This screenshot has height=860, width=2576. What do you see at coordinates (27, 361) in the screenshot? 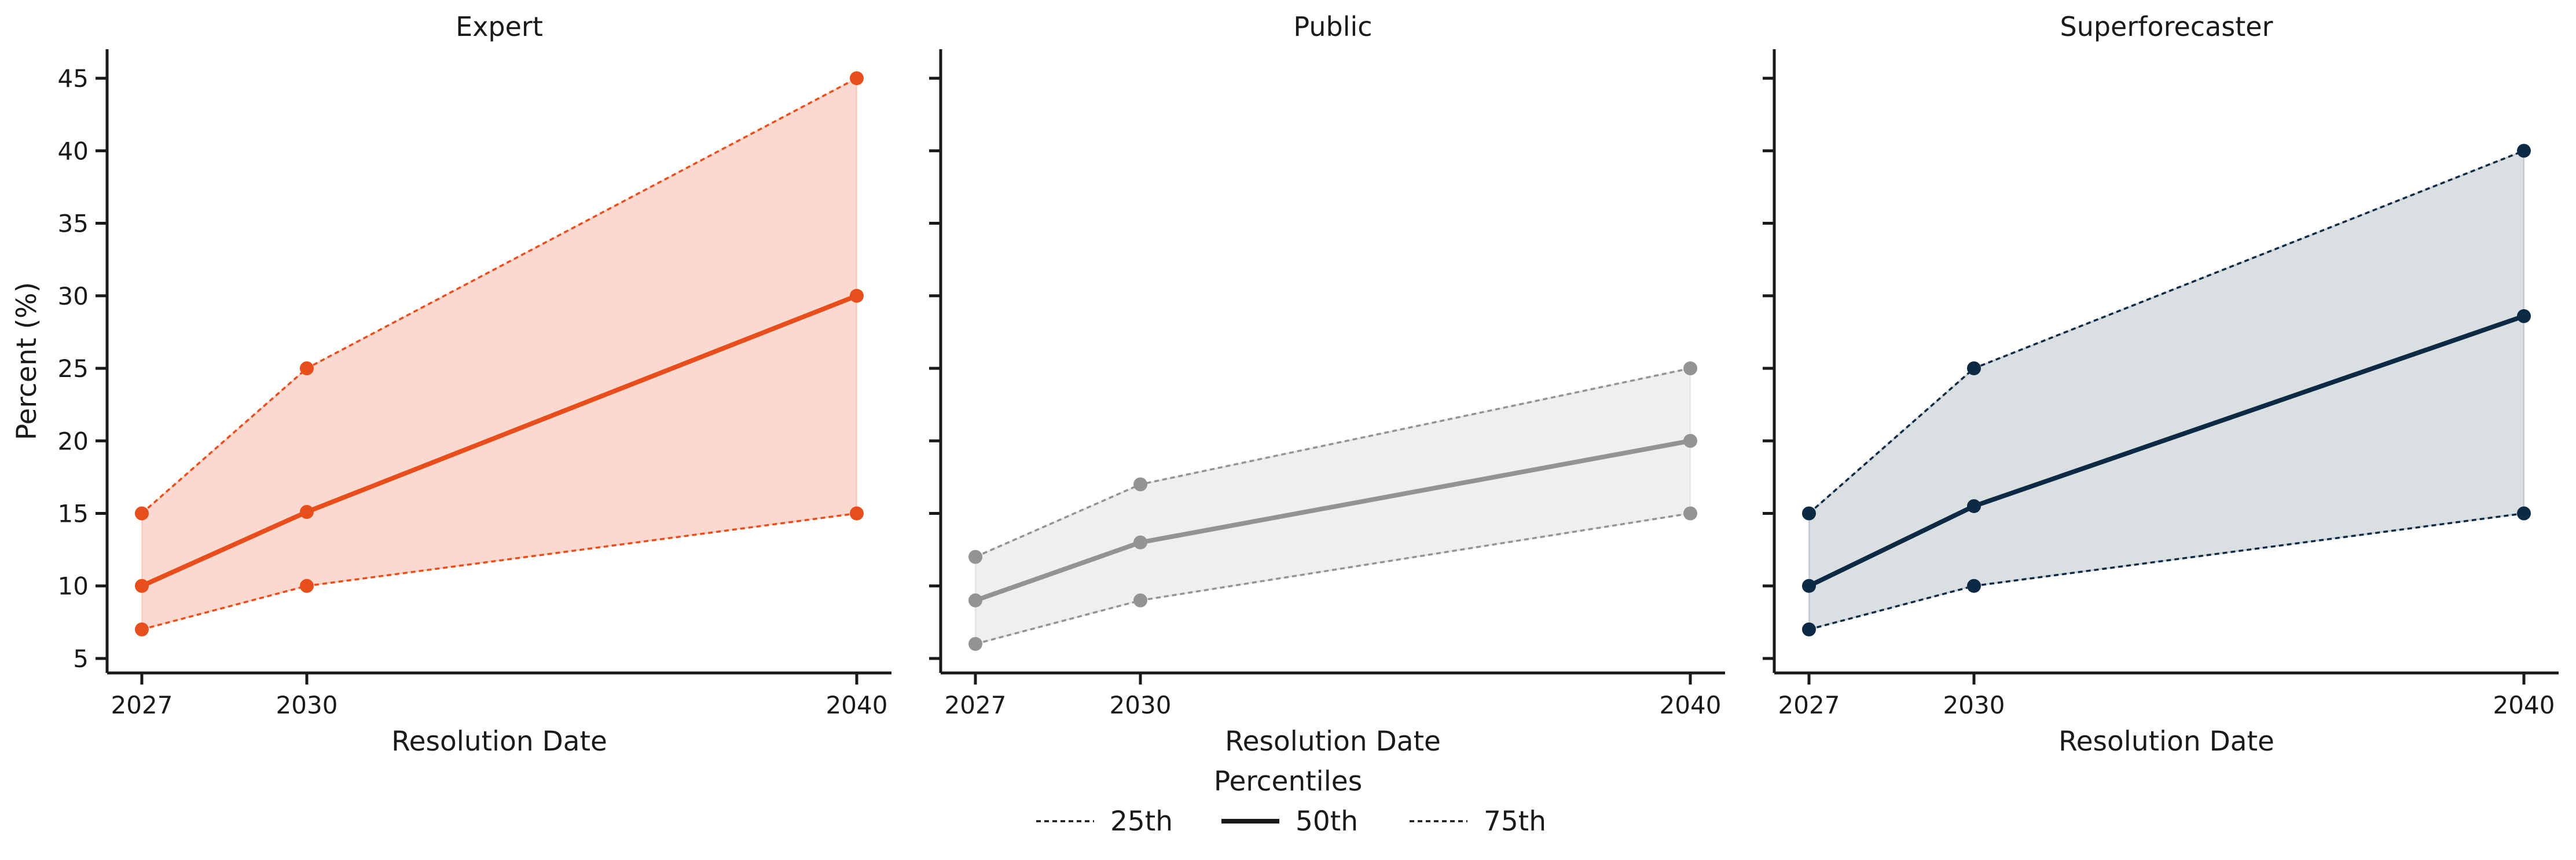
I see `y-axis-label: Percent (%)` at bounding box center [27, 361].